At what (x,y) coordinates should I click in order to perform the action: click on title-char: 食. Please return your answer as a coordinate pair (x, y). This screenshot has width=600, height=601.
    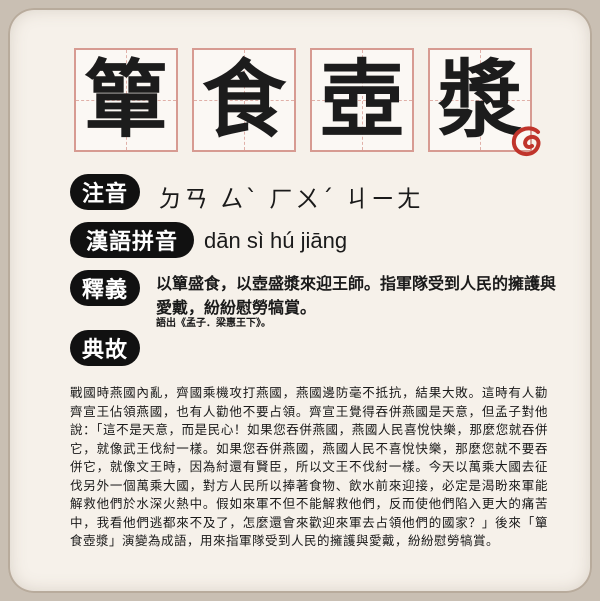
    Looking at the image, I should click on (243, 100).